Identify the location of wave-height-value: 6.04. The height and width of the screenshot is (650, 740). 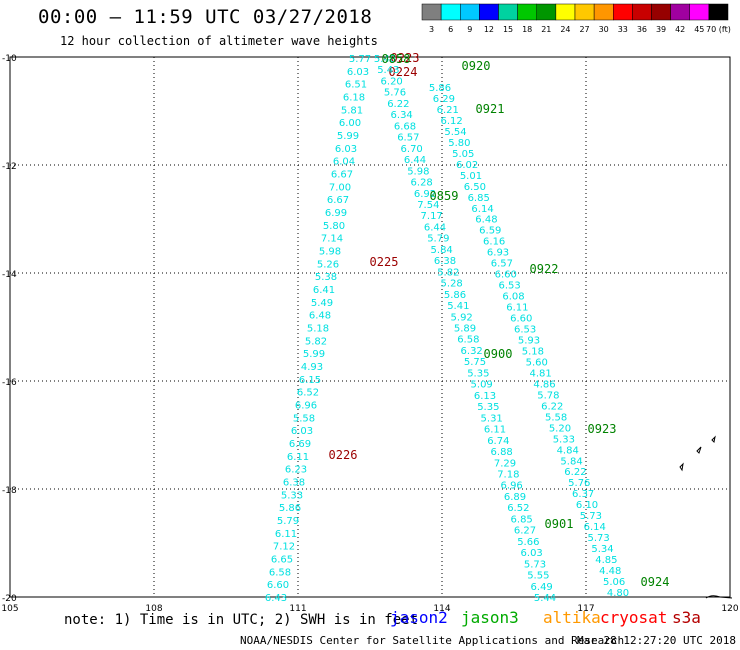
(344, 162).